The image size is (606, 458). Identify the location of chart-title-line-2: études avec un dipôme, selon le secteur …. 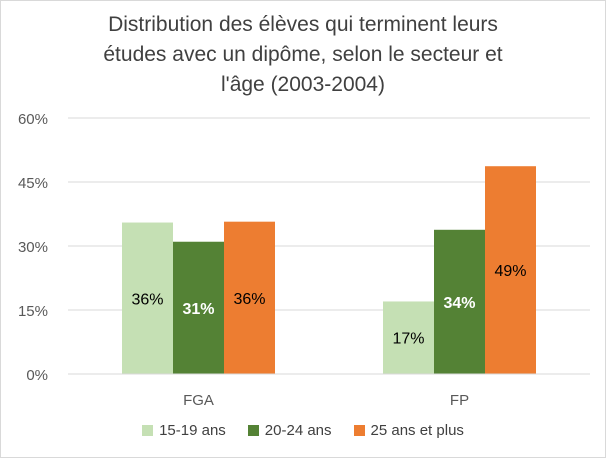
(303, 54).